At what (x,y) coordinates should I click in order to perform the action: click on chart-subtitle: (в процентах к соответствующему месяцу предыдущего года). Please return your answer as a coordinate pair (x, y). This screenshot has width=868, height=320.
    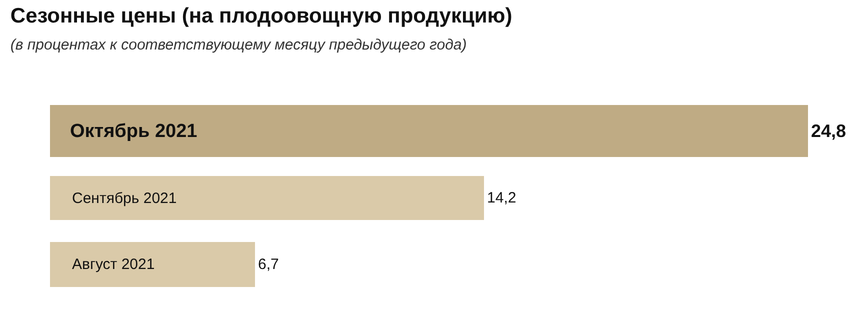
    Looking at the image, I should click on (238, 45).